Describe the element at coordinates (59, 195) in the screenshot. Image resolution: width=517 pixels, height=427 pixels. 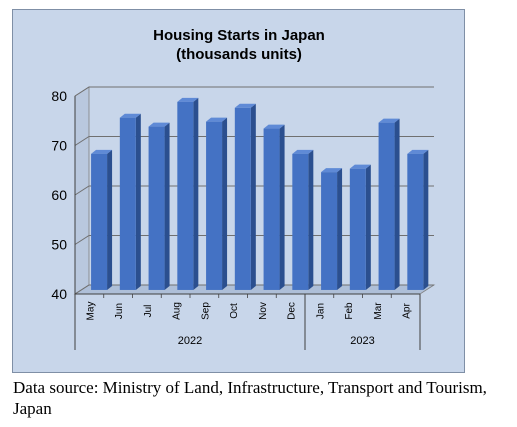
I see `y-tick-label: 60` at that location.